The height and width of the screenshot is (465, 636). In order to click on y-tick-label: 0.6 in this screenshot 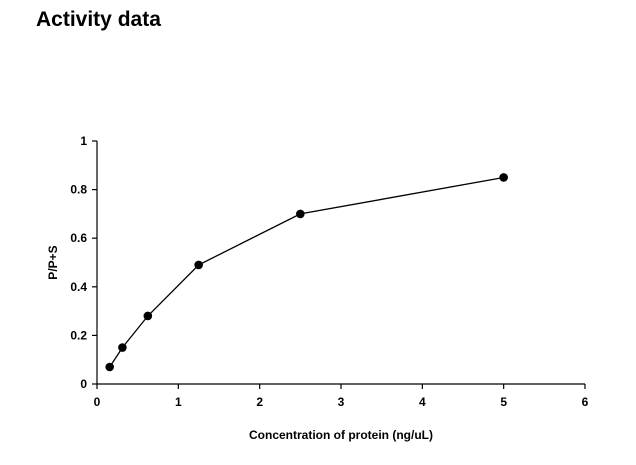, I will do `click(78, 238)`.